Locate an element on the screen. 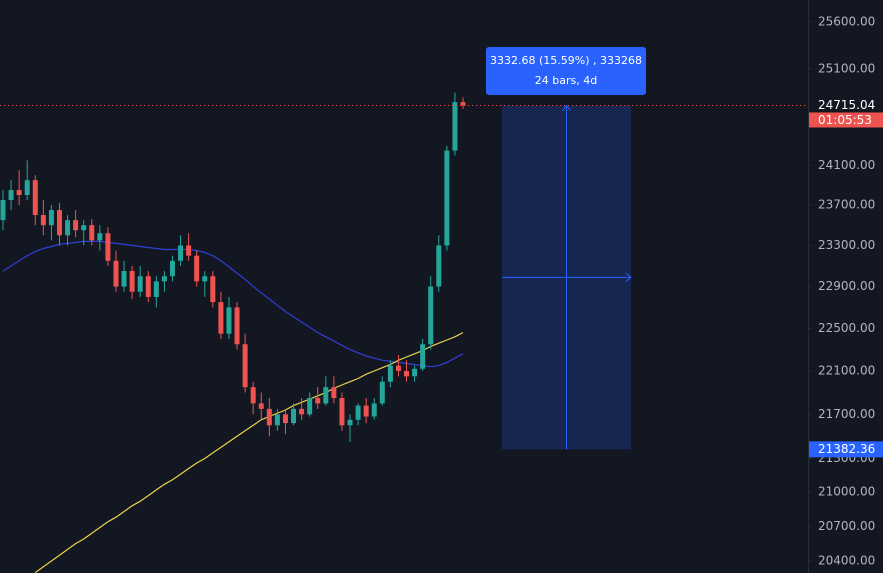 The width and height of the screenshot is (883, 573). y-tick-label: 22900.00 is located at coordinates (846, 286).